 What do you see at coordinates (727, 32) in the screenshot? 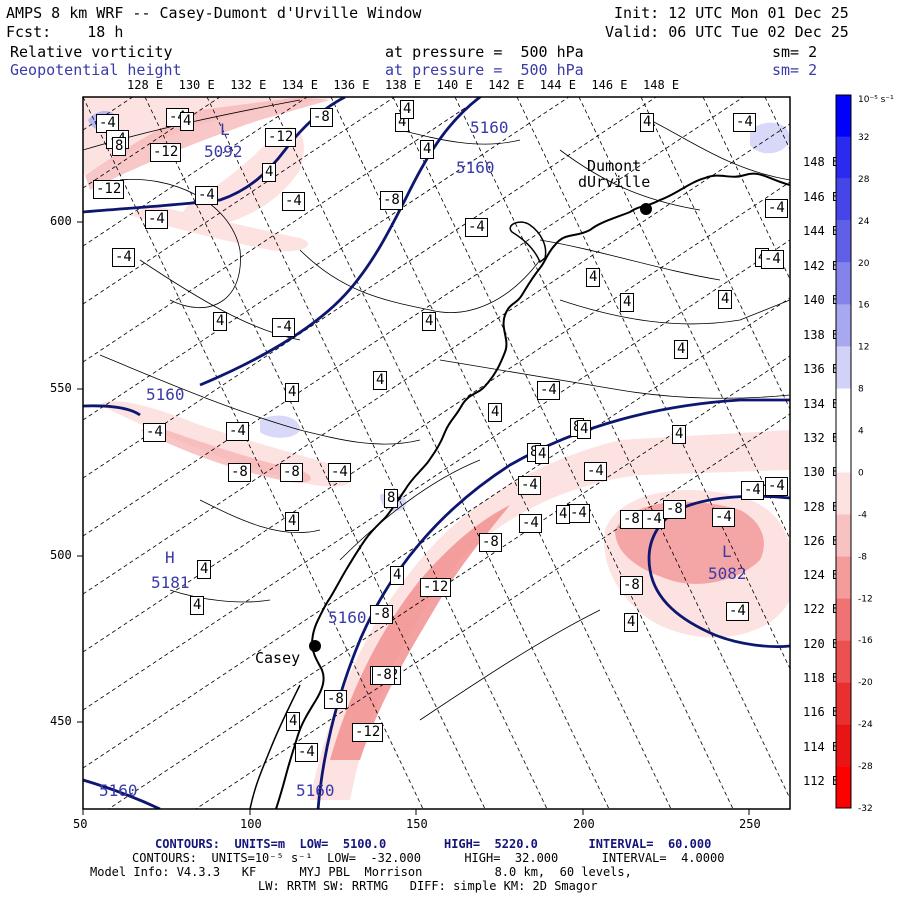
I see `valid-time: Valid: 06 UTC Tue 02 Dec 25` at bounding box center [727, 32].